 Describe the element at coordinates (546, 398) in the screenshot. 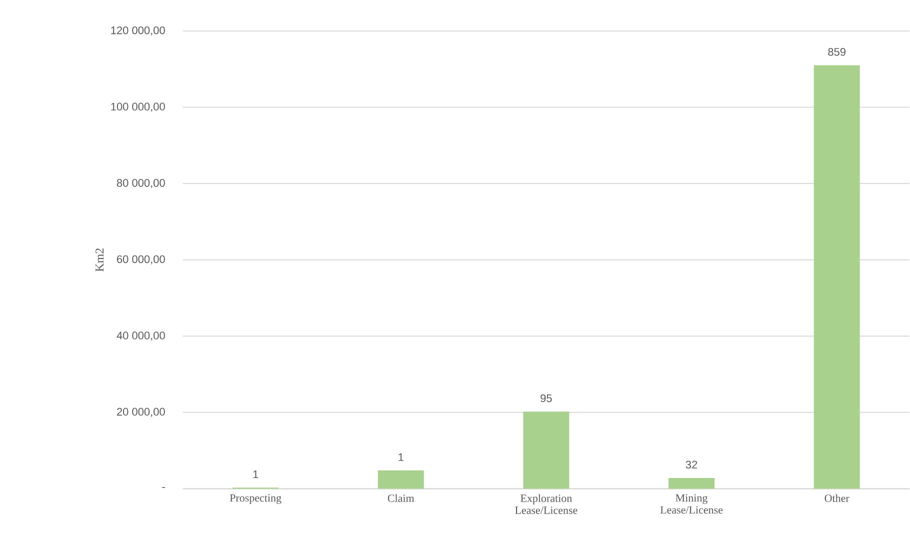

I see `annotation: 95` at that location.